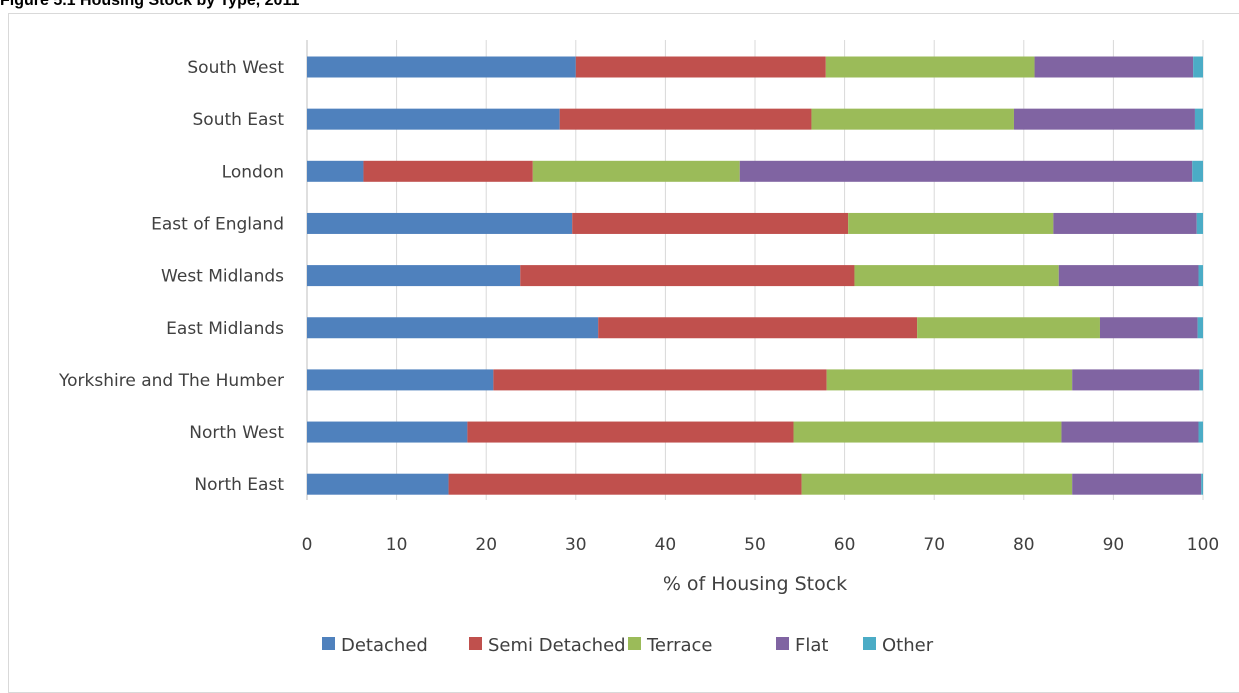  What do you see at coordinates (239, 120) in the screenshot?
I see `category-label: South East` at bounding box center [239, 120].